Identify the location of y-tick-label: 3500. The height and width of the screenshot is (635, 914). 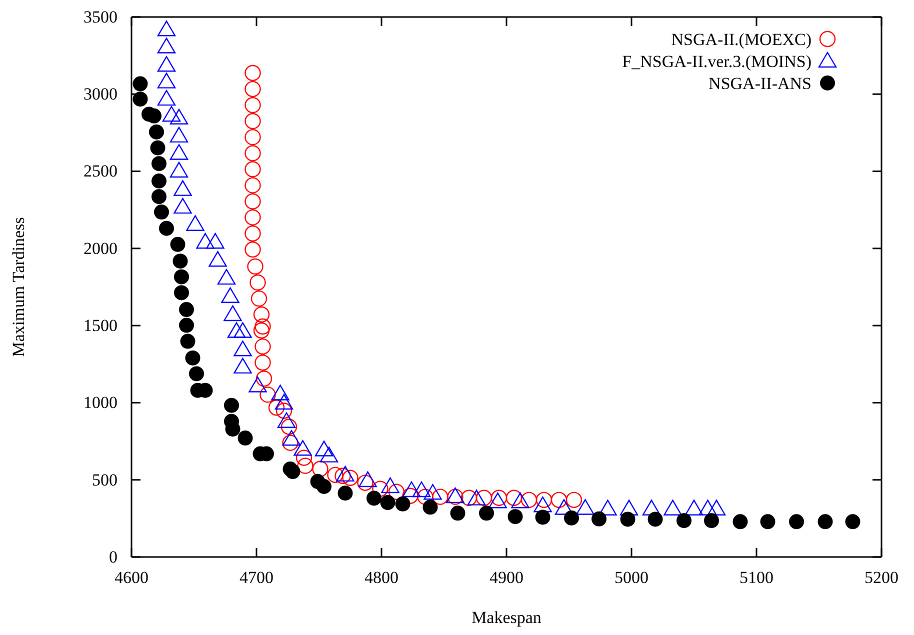
(101, 16).